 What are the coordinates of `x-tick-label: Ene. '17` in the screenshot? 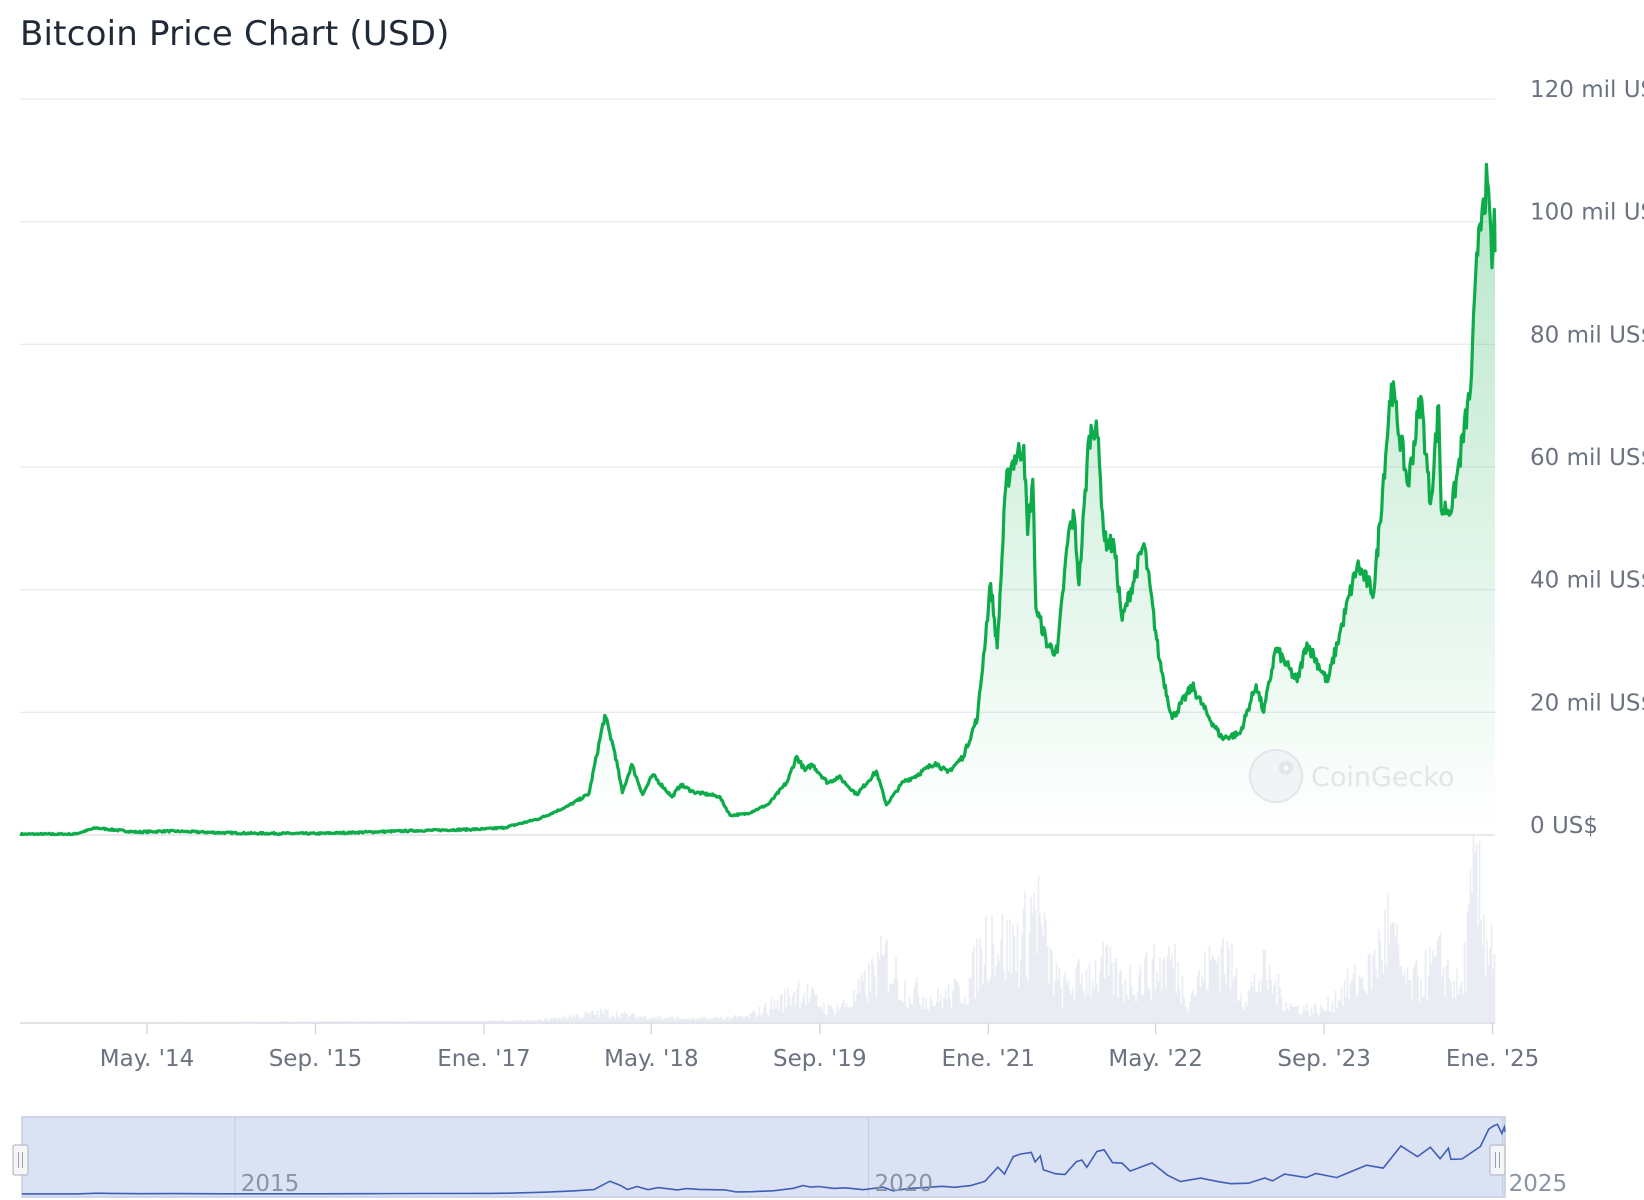 It's located at (483, 1059).